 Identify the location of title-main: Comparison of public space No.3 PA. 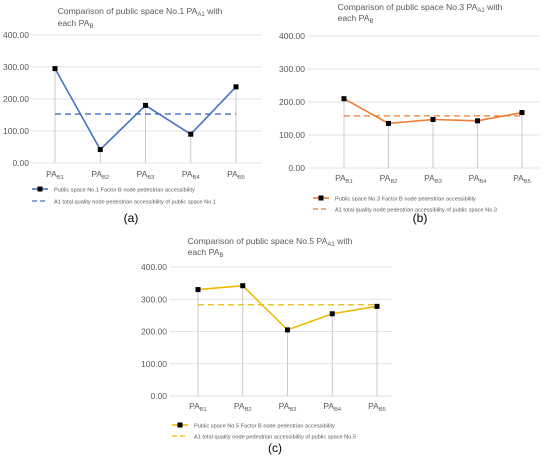
(408, 7).